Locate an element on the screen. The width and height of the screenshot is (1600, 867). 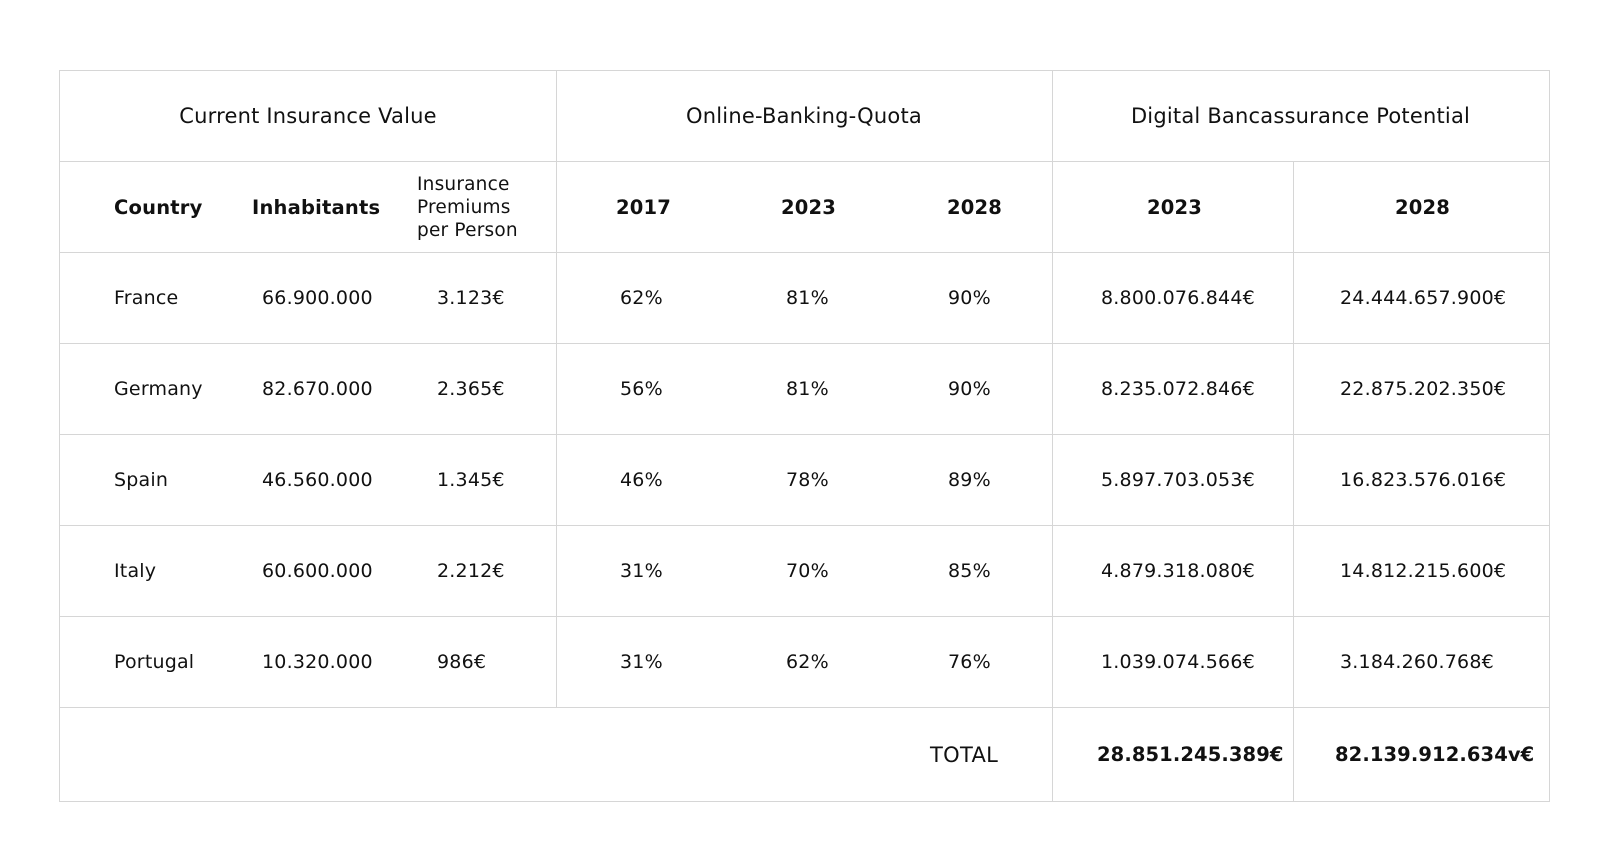
group-header-current-insurance-value: Current Insurance Value is located at coordinates (308, 116).